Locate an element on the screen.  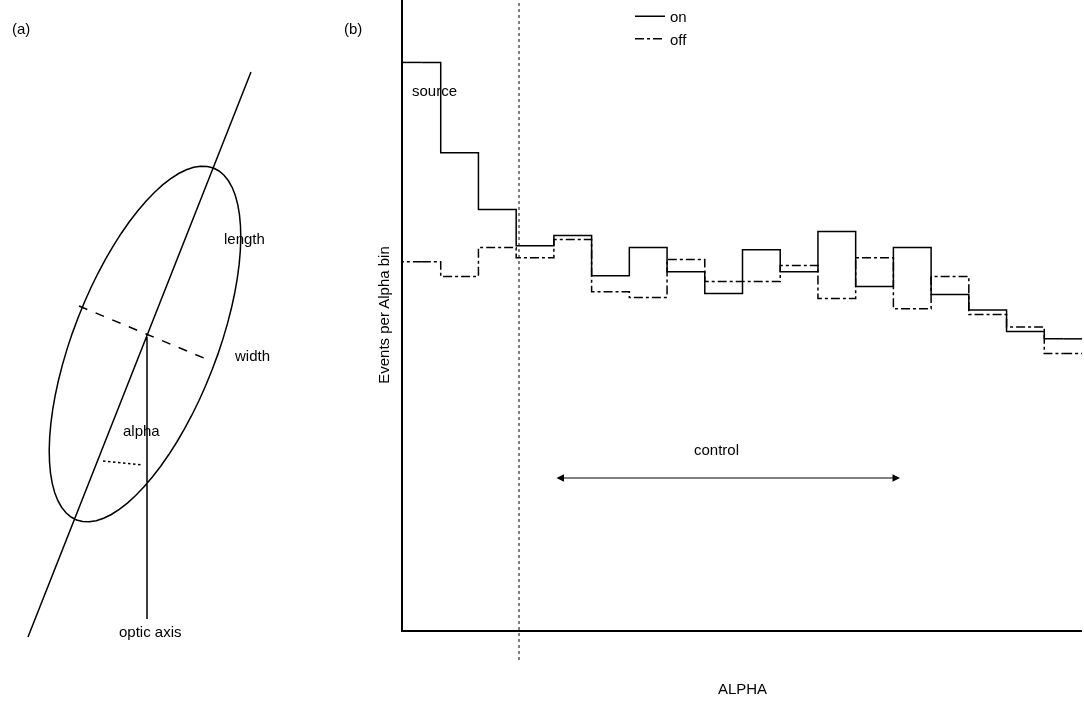
legend-label: off is located at coordinates (679, 39).